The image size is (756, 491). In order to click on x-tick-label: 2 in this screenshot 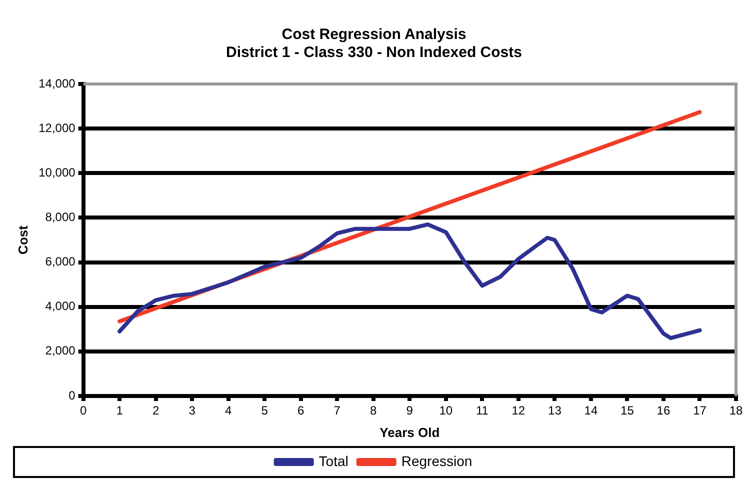, I will do `click(156, 411)`.